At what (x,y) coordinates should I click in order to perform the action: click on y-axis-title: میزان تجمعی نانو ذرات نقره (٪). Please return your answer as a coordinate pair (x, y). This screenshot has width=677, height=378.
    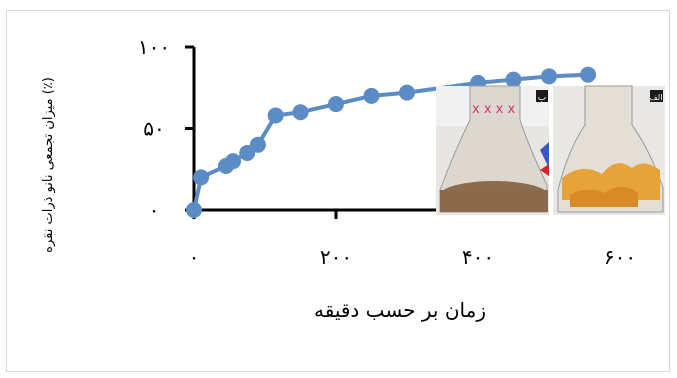
    Looking at the image, I should click on (48, 165).